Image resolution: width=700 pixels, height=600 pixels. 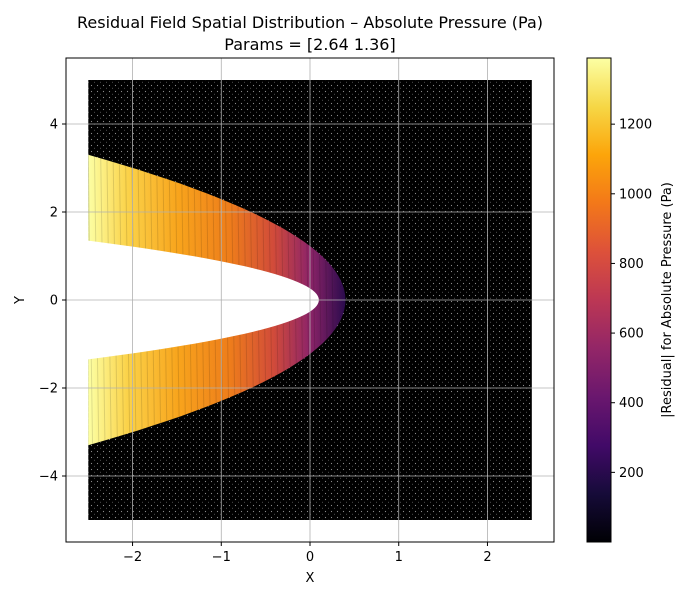 What do you see at coordinates (667, 300) in the screenshot?
I see `colorbar-label: |Residual| for Absolute Pressure (Pa)` at bounding box center [667, 300].